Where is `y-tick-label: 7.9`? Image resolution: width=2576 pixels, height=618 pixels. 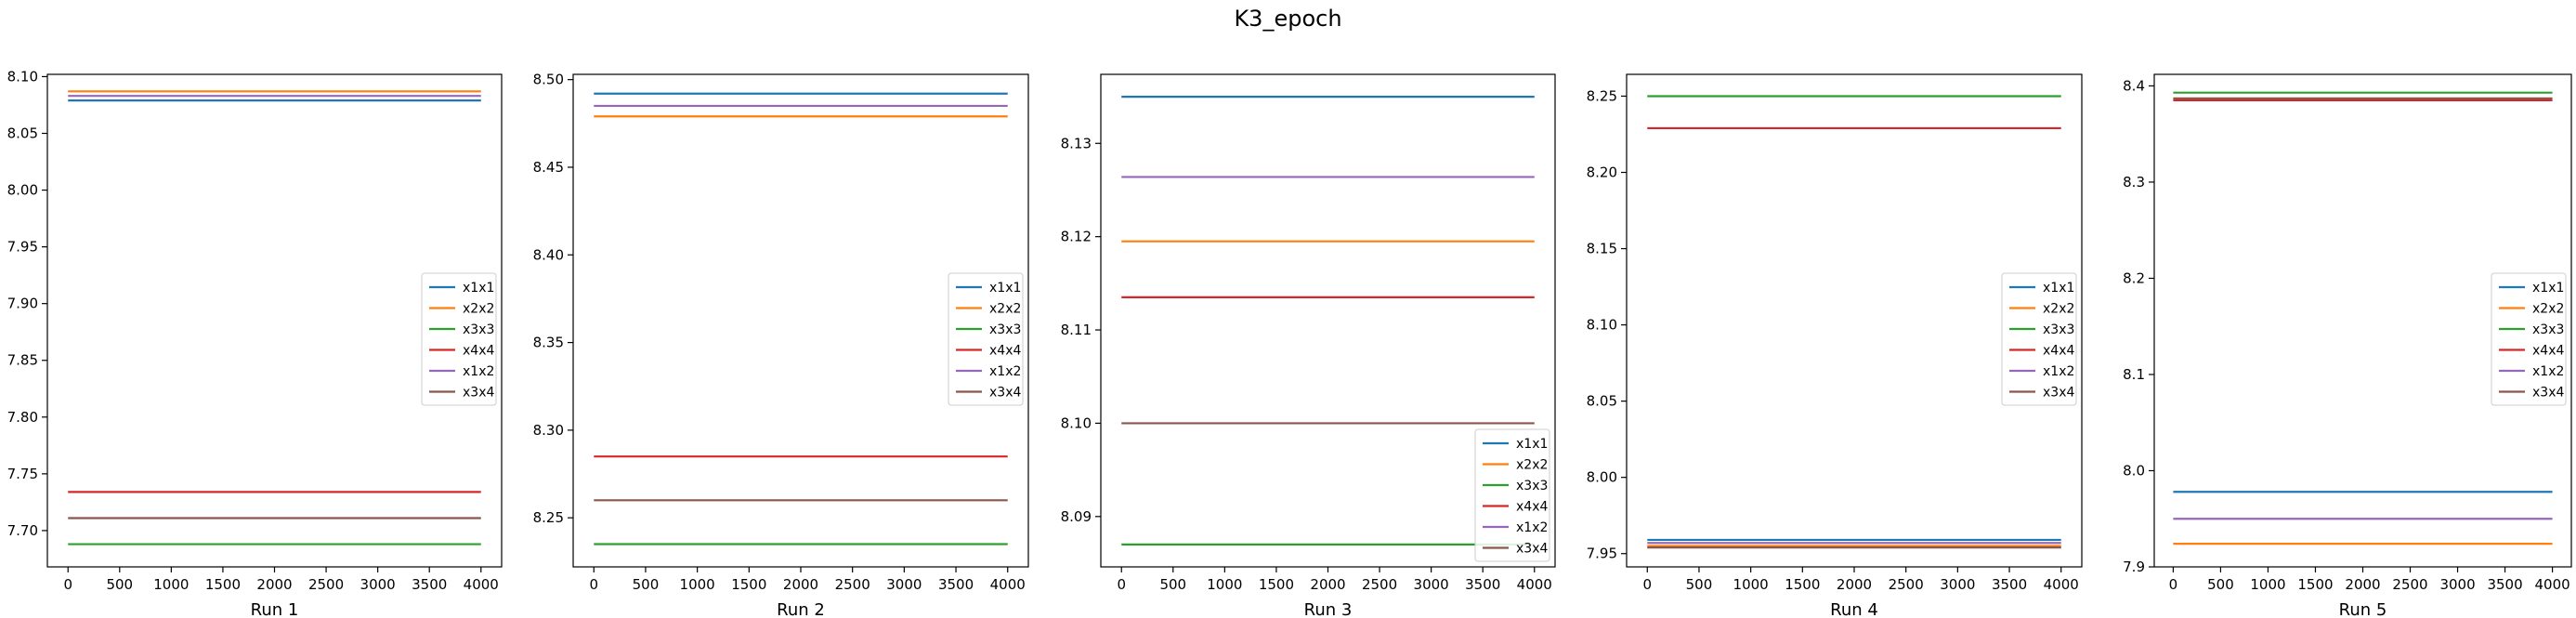
y-tick-label: 7.9 is located at coordinates (2134, 567).